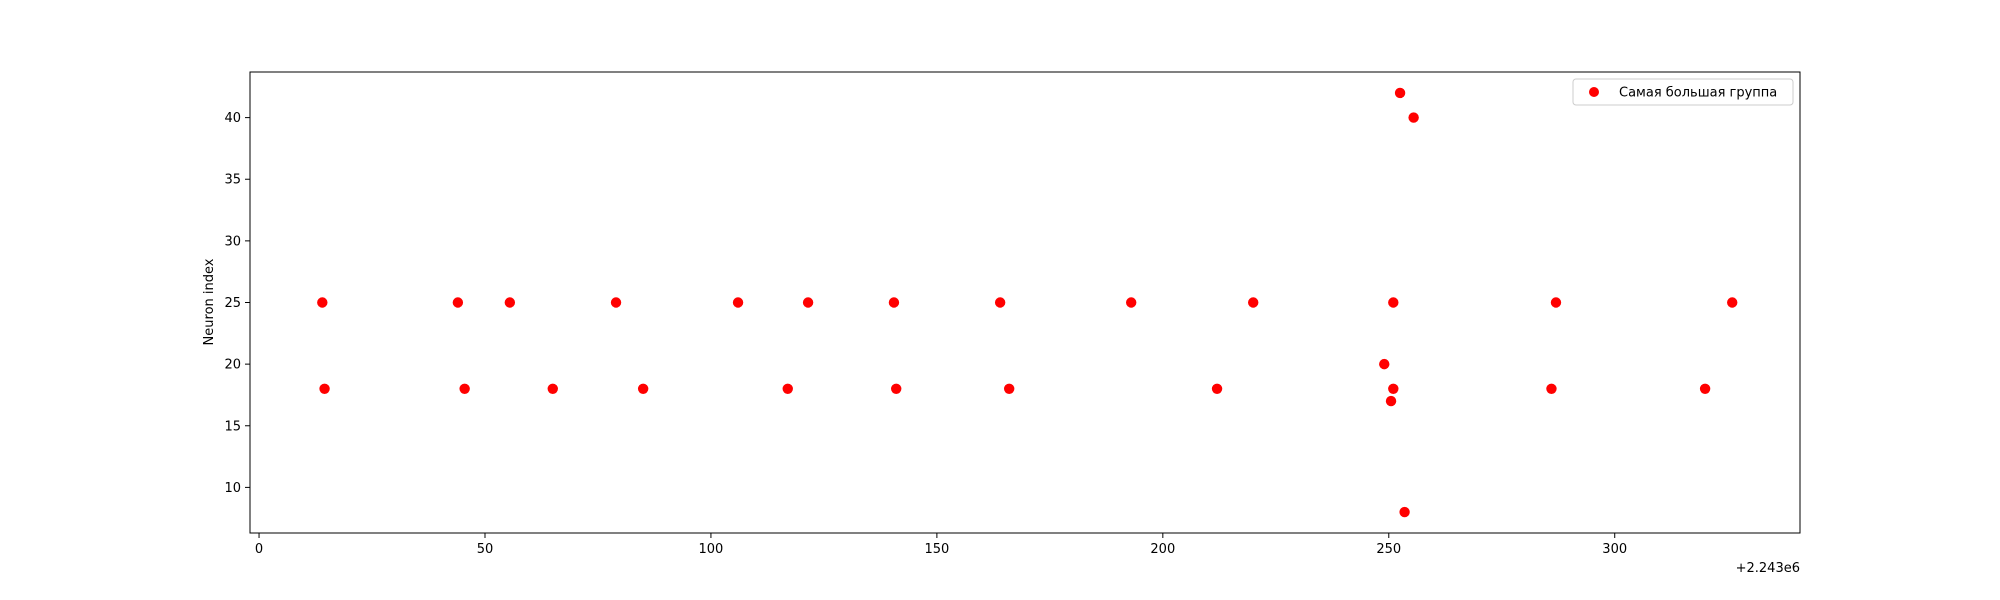  I want to click on x-tick-label: 150, so click(936, 549).